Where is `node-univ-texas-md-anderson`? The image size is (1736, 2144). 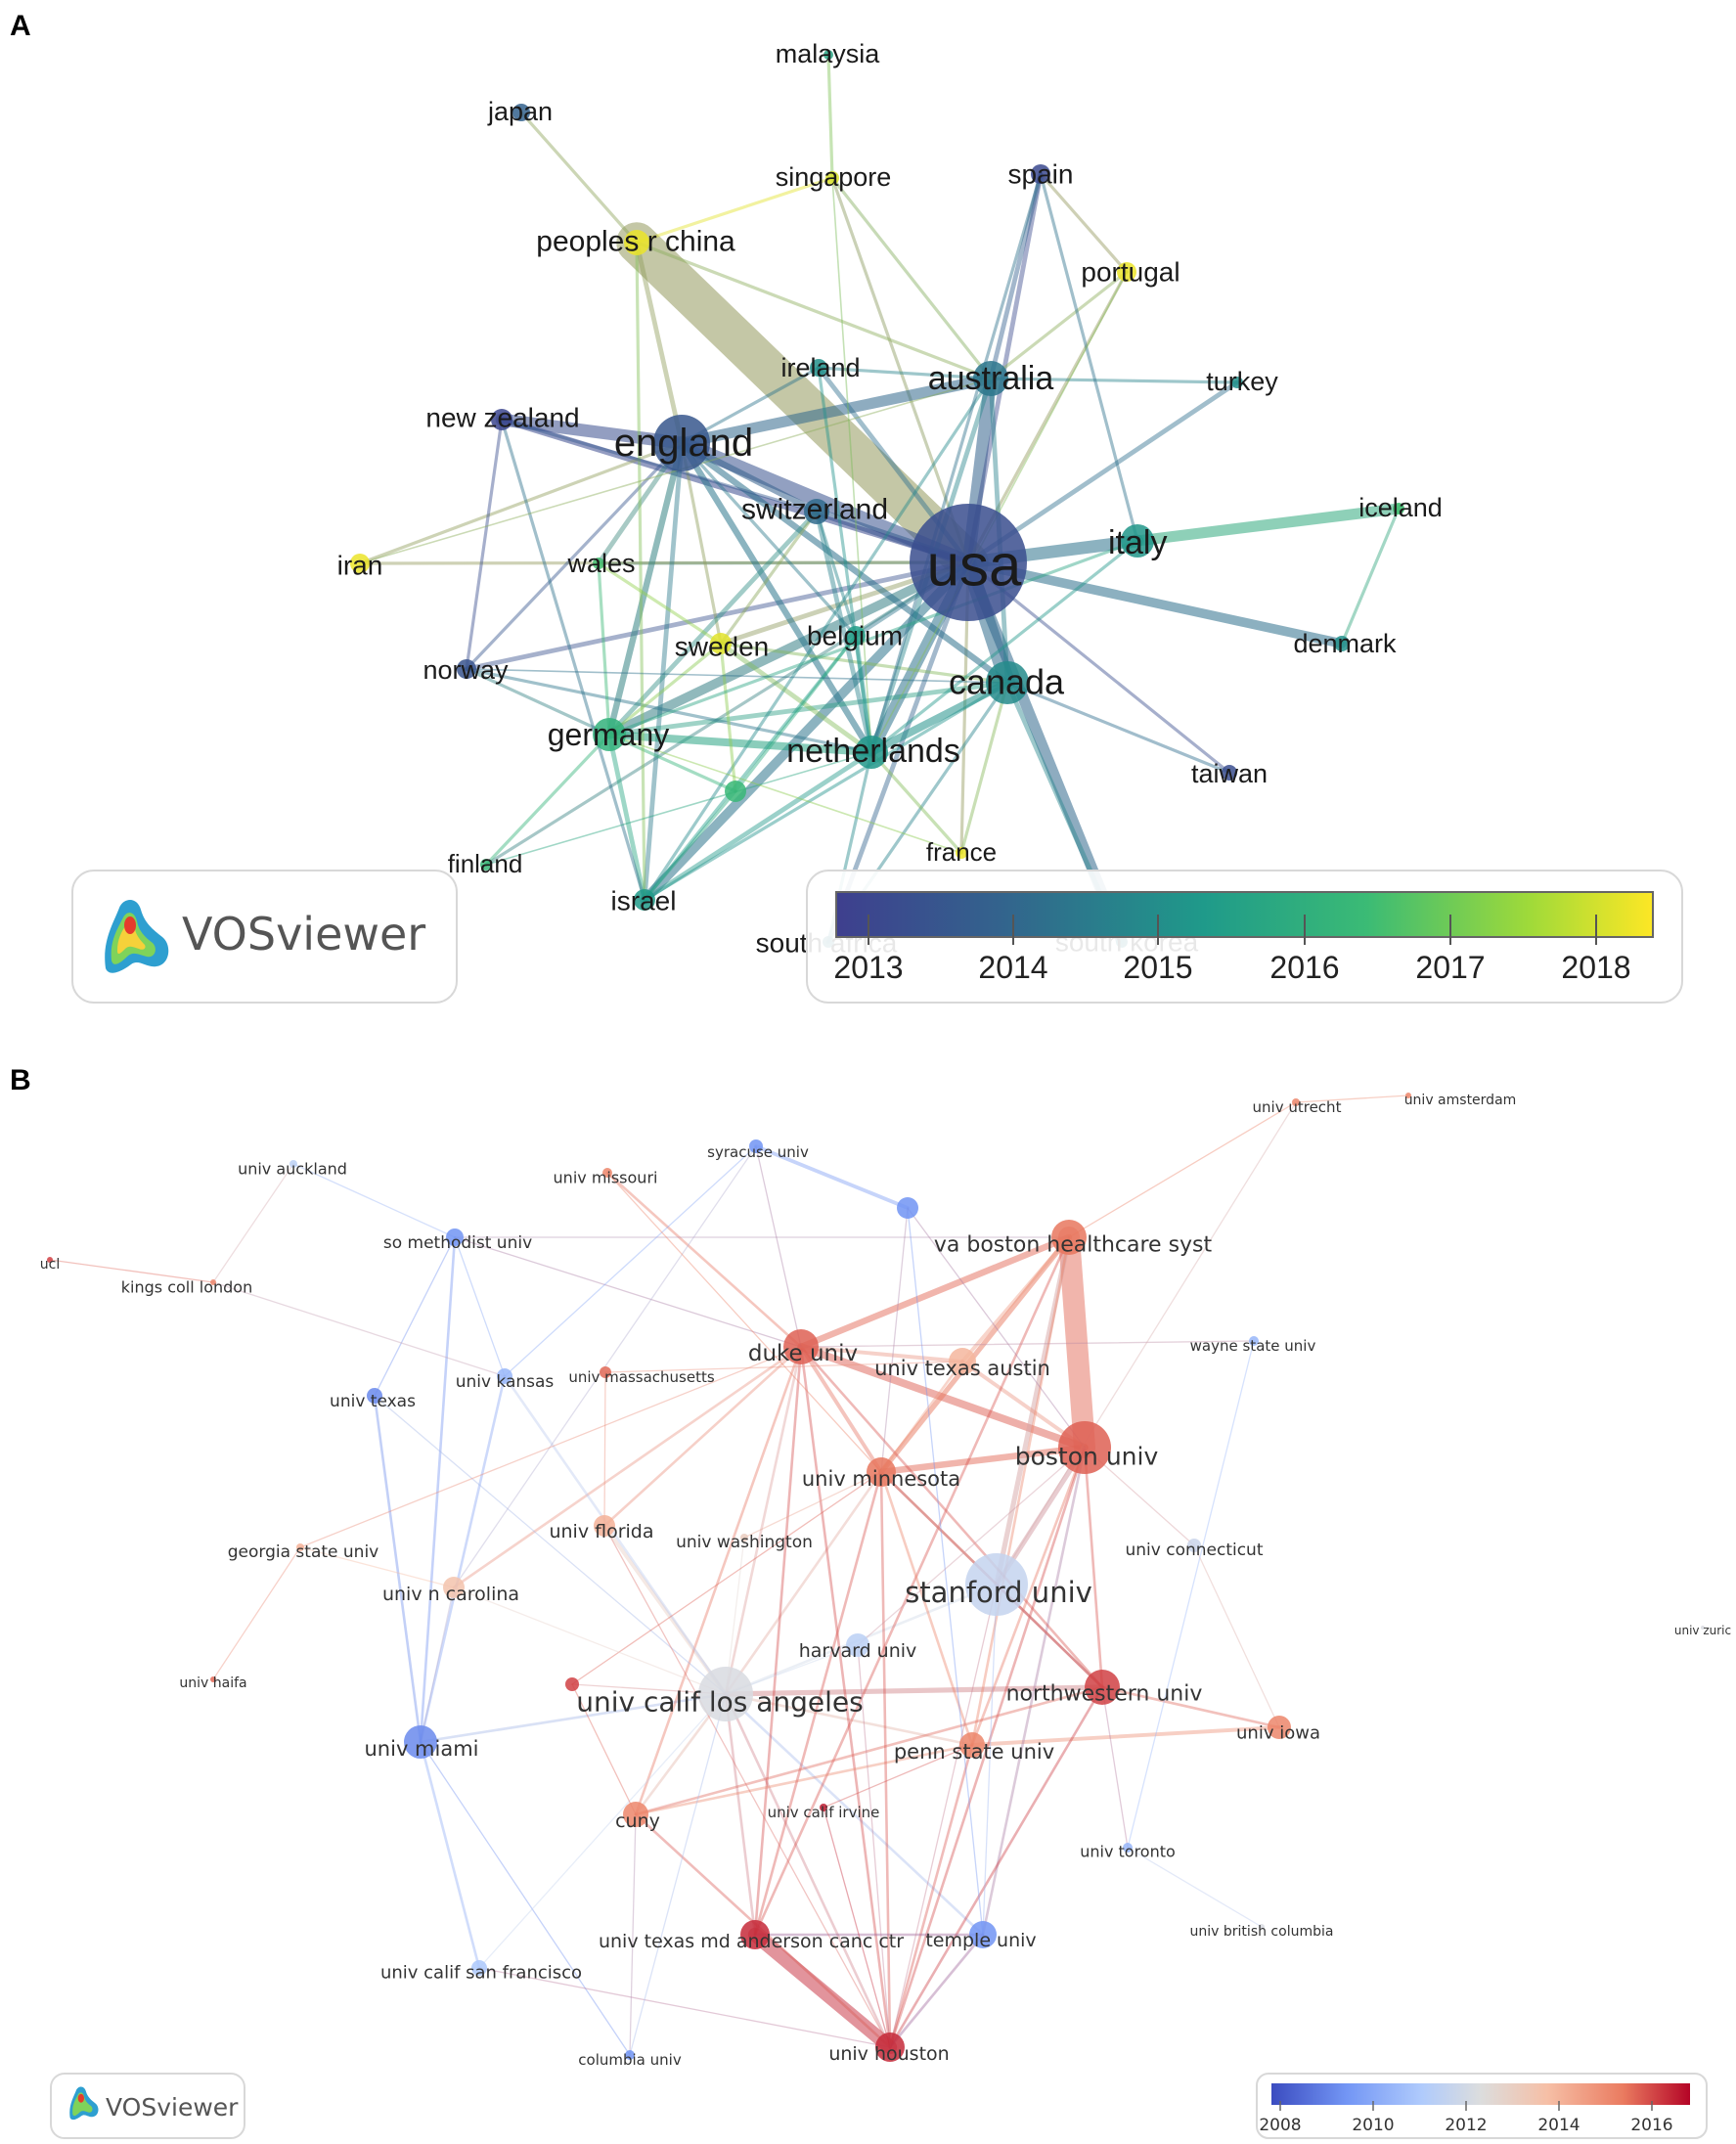 node-univ-texas-md-anderson is located at coordinates (755, 1934).